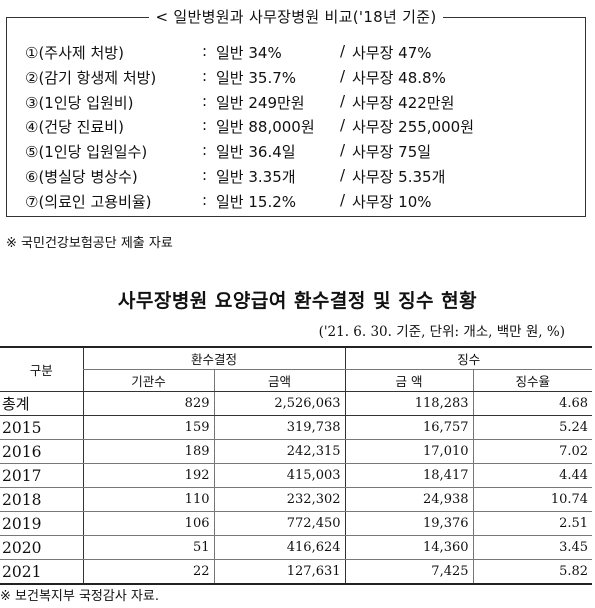 This screenshot has width=595, height=608. I want to click on office-value: 사무장 75일, so click(392, 152).